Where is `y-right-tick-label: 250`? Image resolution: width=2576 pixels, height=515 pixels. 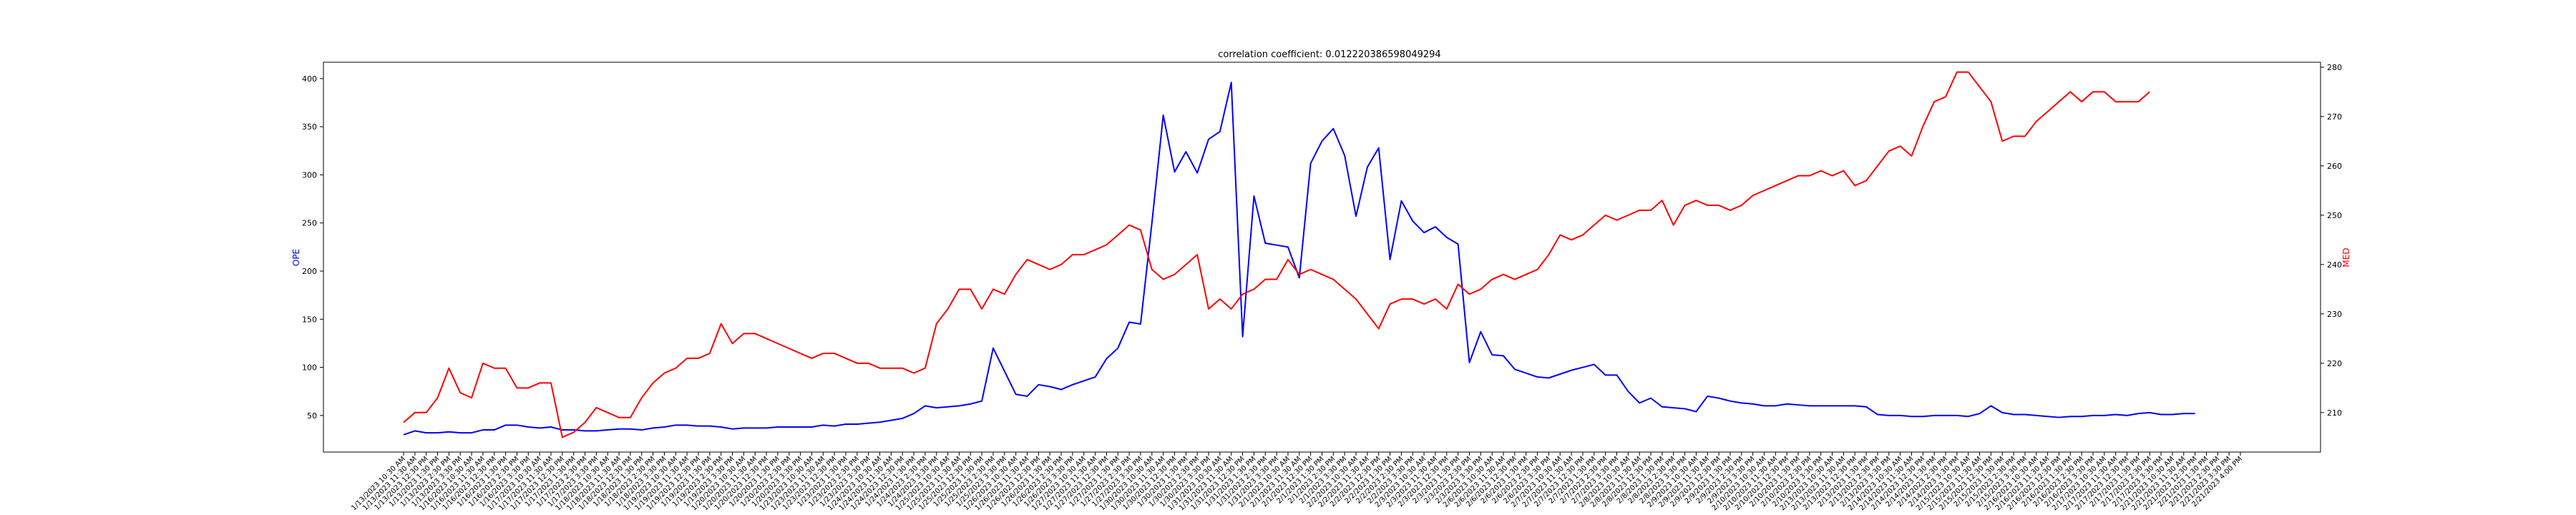
y-right-tick-label: 250 is located at coordinates (2334, 215).